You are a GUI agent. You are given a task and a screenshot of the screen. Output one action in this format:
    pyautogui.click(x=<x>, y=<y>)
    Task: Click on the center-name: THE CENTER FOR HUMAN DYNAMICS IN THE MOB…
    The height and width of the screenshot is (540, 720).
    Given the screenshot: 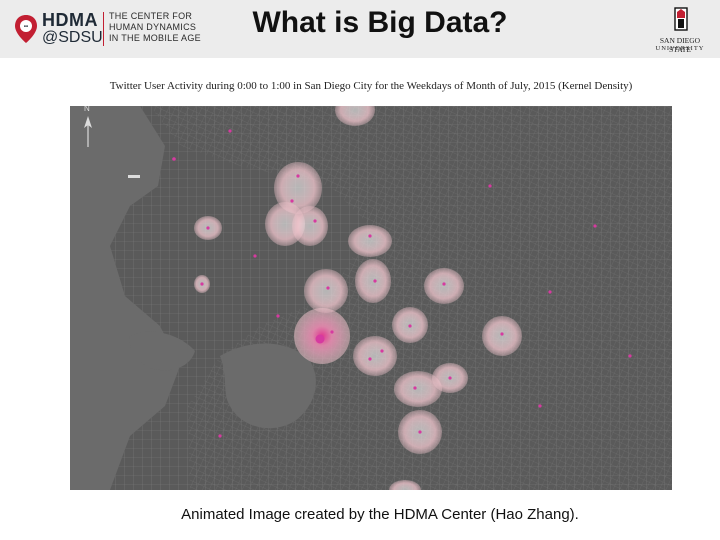 What is the action you would take?
    pyautogui.click(x=155, y=27)
    